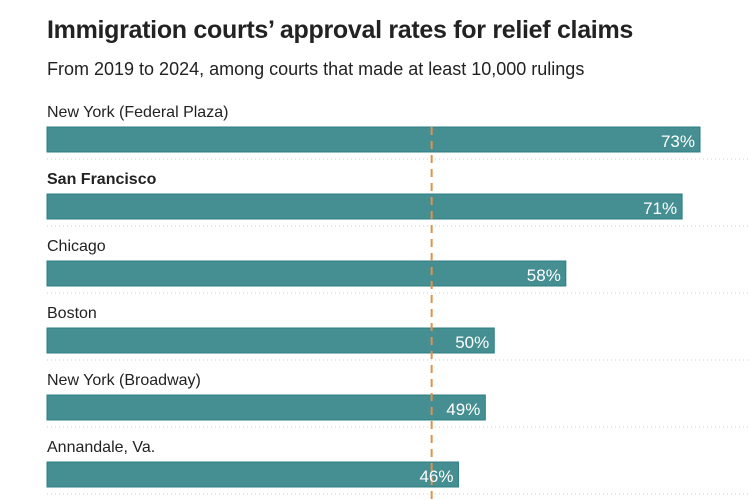 The width and height of the screenshot is (750, 500). I want to click on data-label: 58%, so click(544, 275).